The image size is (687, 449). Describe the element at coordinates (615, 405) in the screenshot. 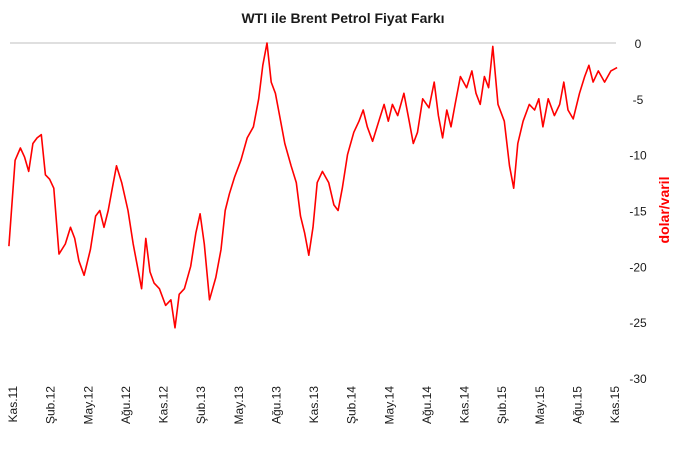

I see `x-tick-label: Kas.15` at that location.